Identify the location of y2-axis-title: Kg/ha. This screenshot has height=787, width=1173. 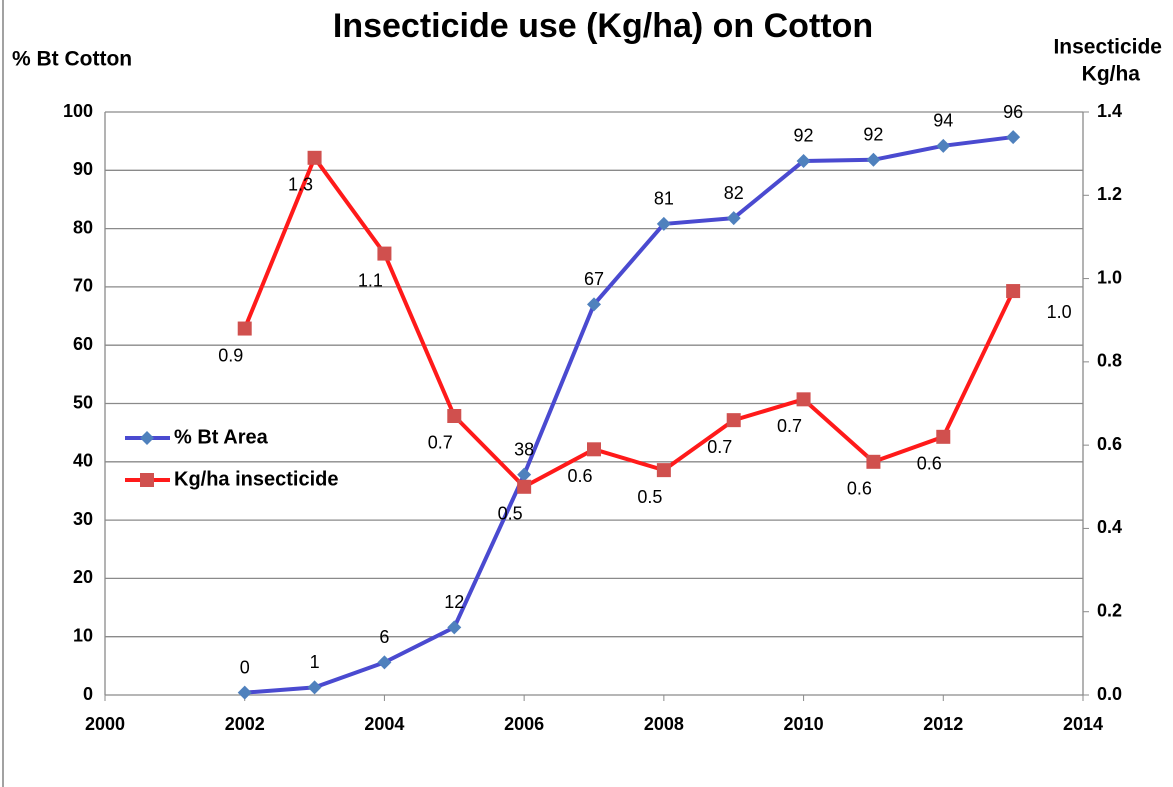
(1111, 74).